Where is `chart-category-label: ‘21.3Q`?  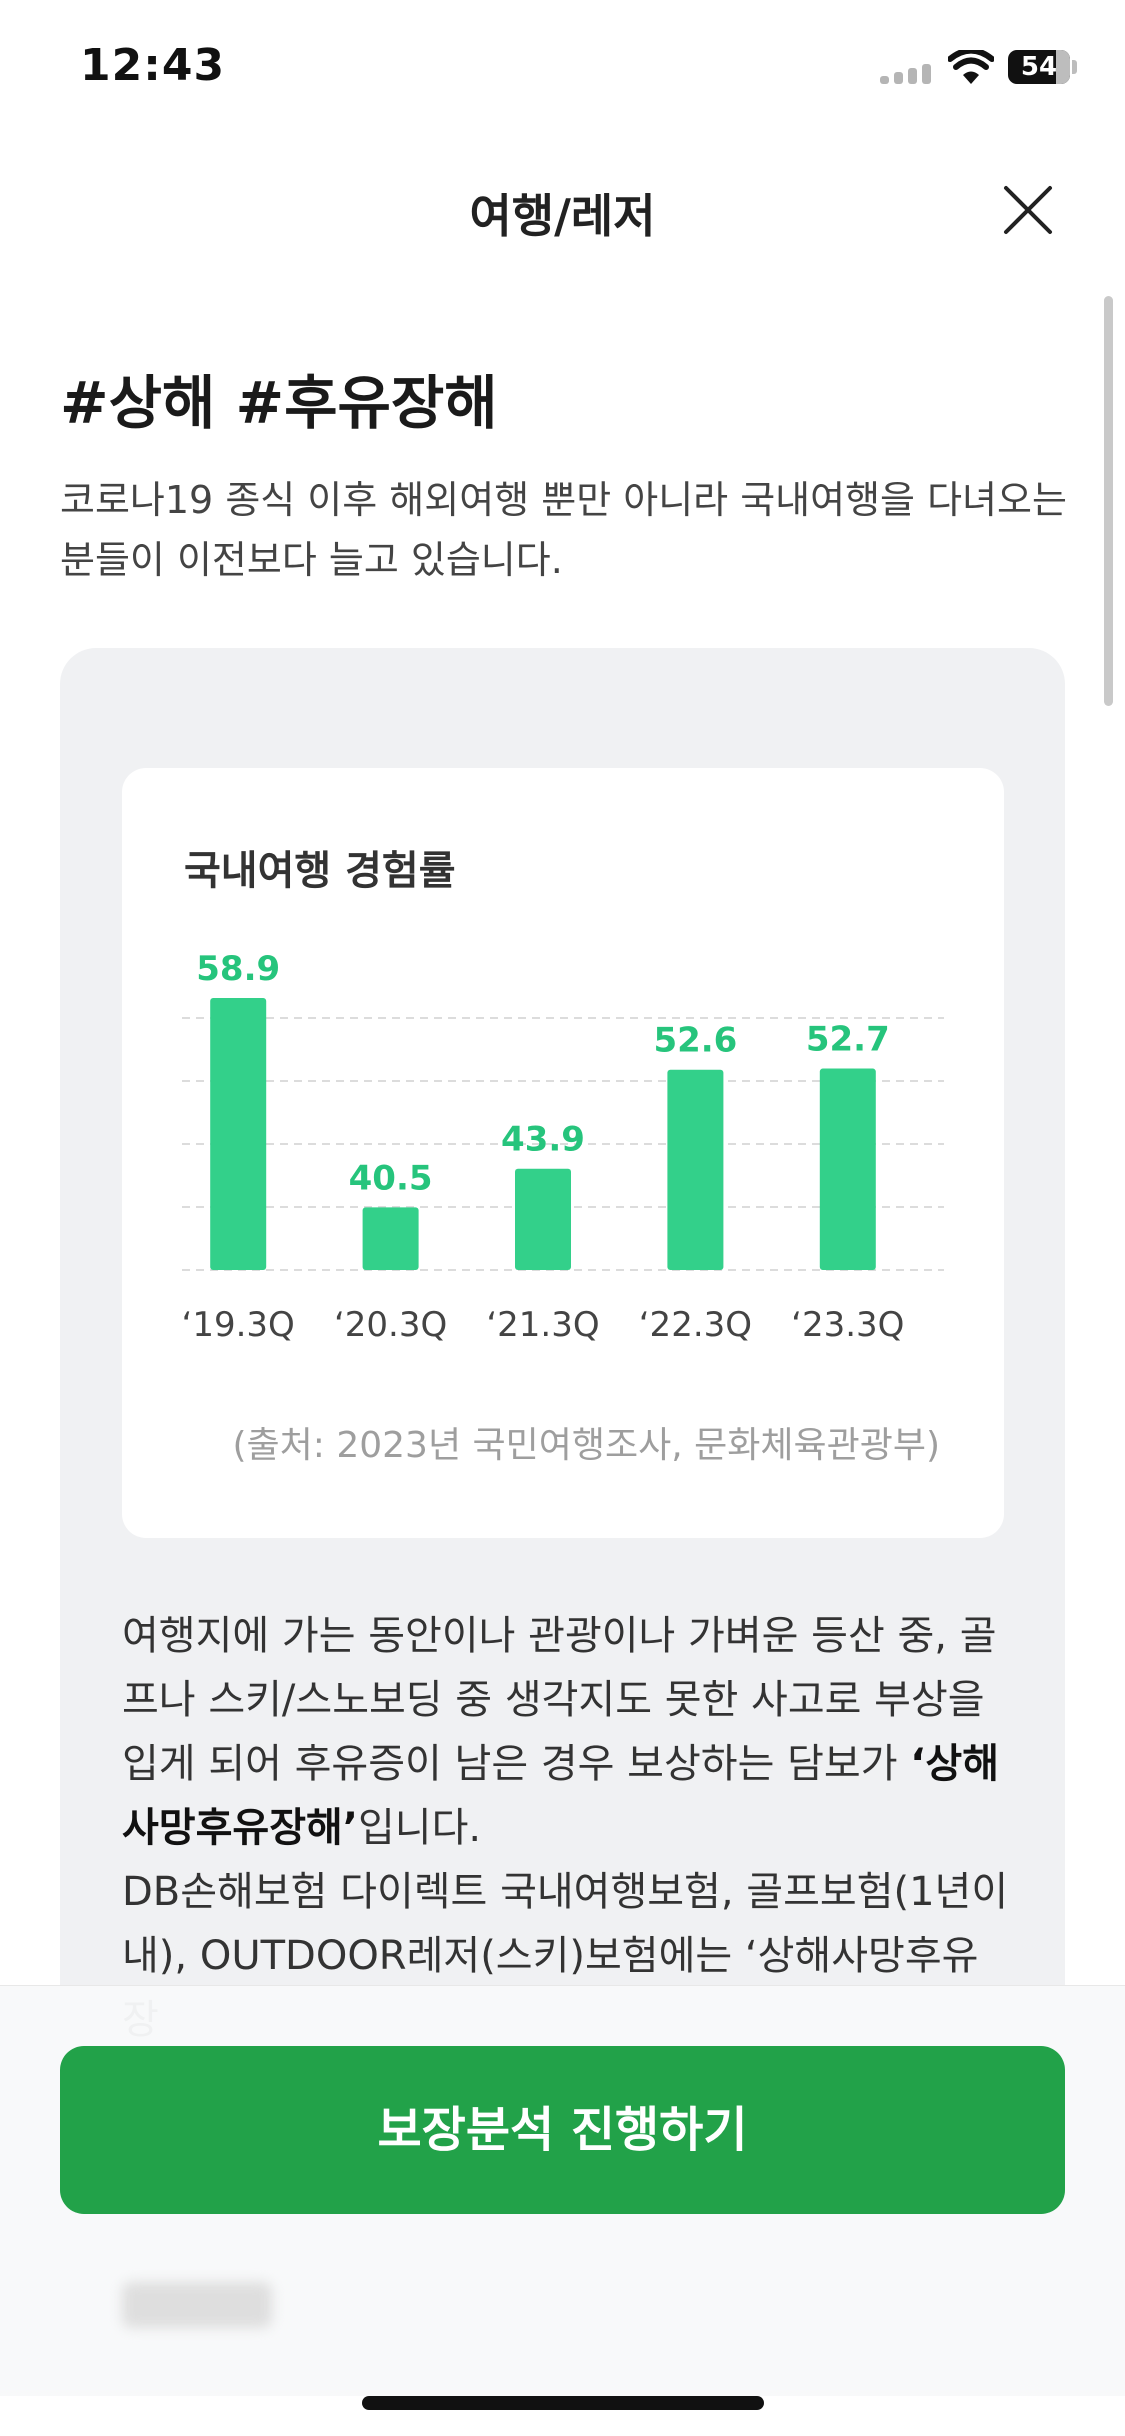 chart-category-label: ‘21.3Q is located at coordinates (542, 1325).